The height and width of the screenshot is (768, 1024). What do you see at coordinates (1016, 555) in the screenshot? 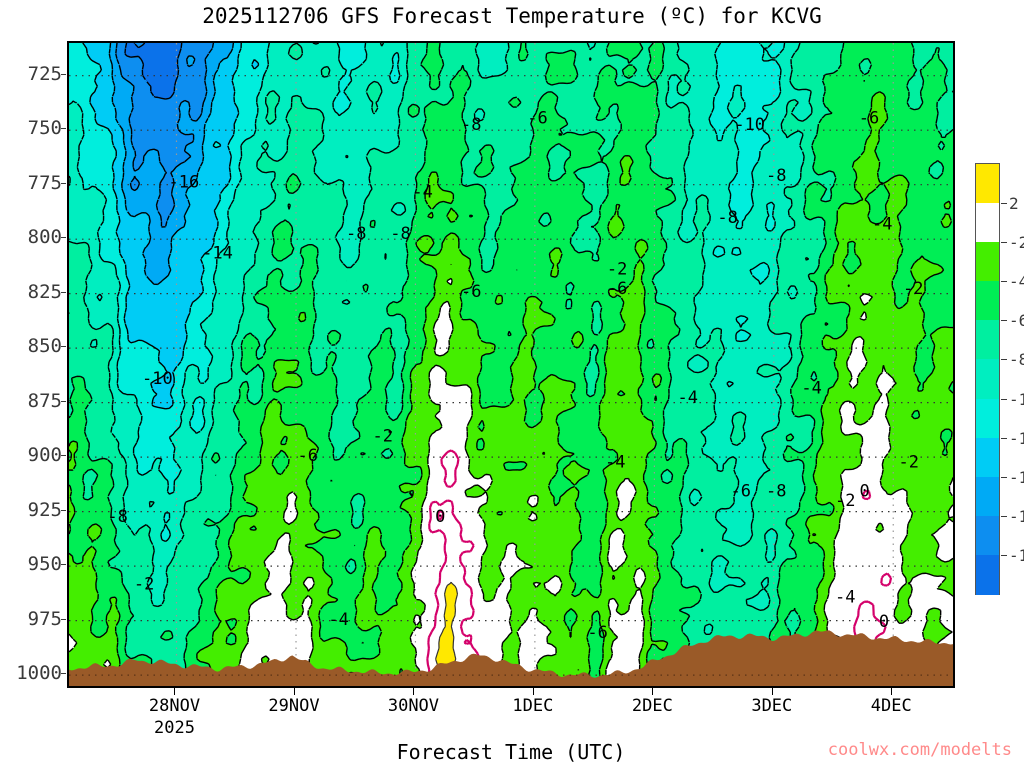
I see `colorbar-tick-label: -18` at bounding box center [1016, 555].